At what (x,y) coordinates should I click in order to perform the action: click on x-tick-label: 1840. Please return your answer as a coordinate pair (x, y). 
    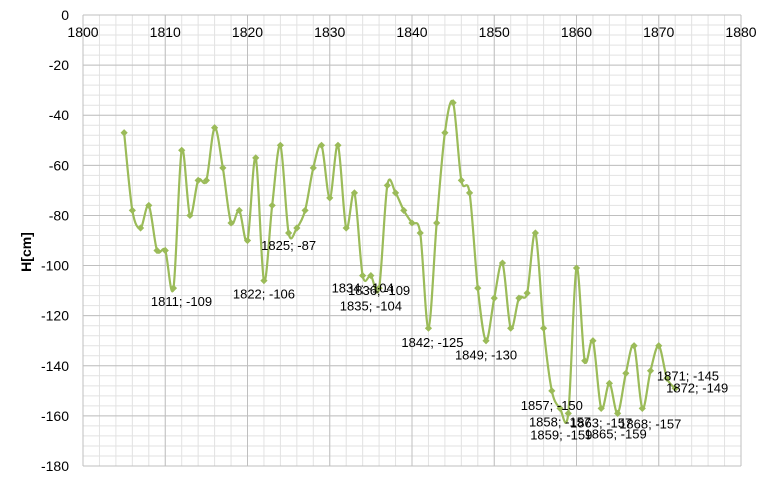
    Looking at the image, I should click on (411, 32).